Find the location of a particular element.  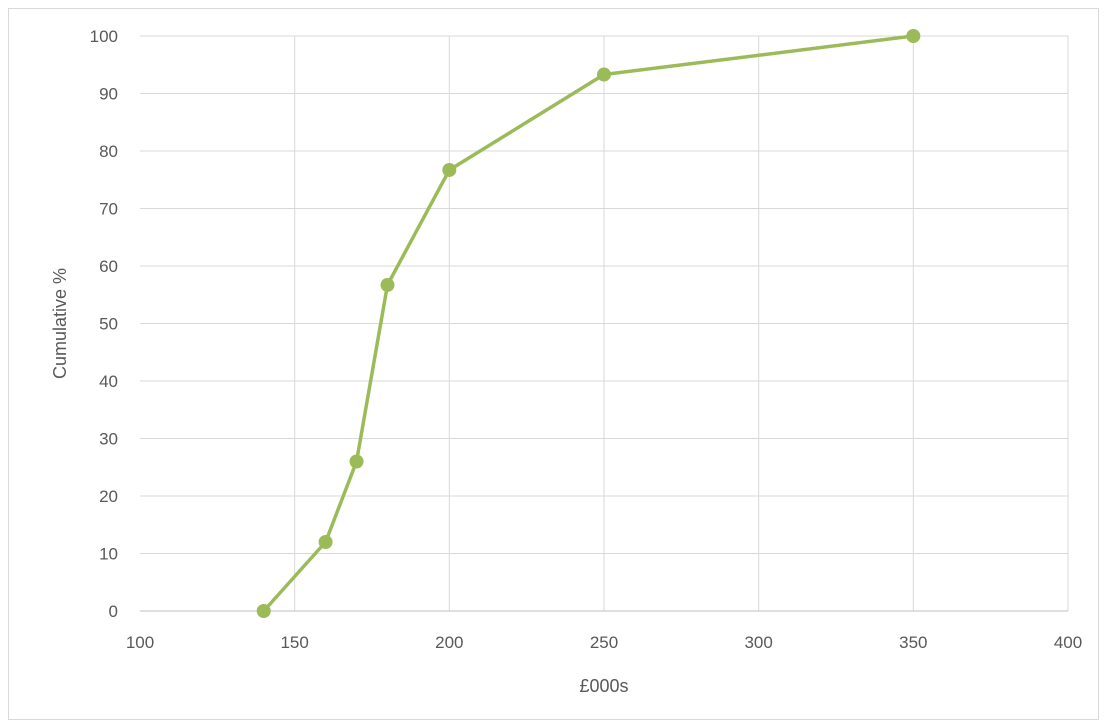

y-tick-label: 20 is located at coordinates (108, 496).